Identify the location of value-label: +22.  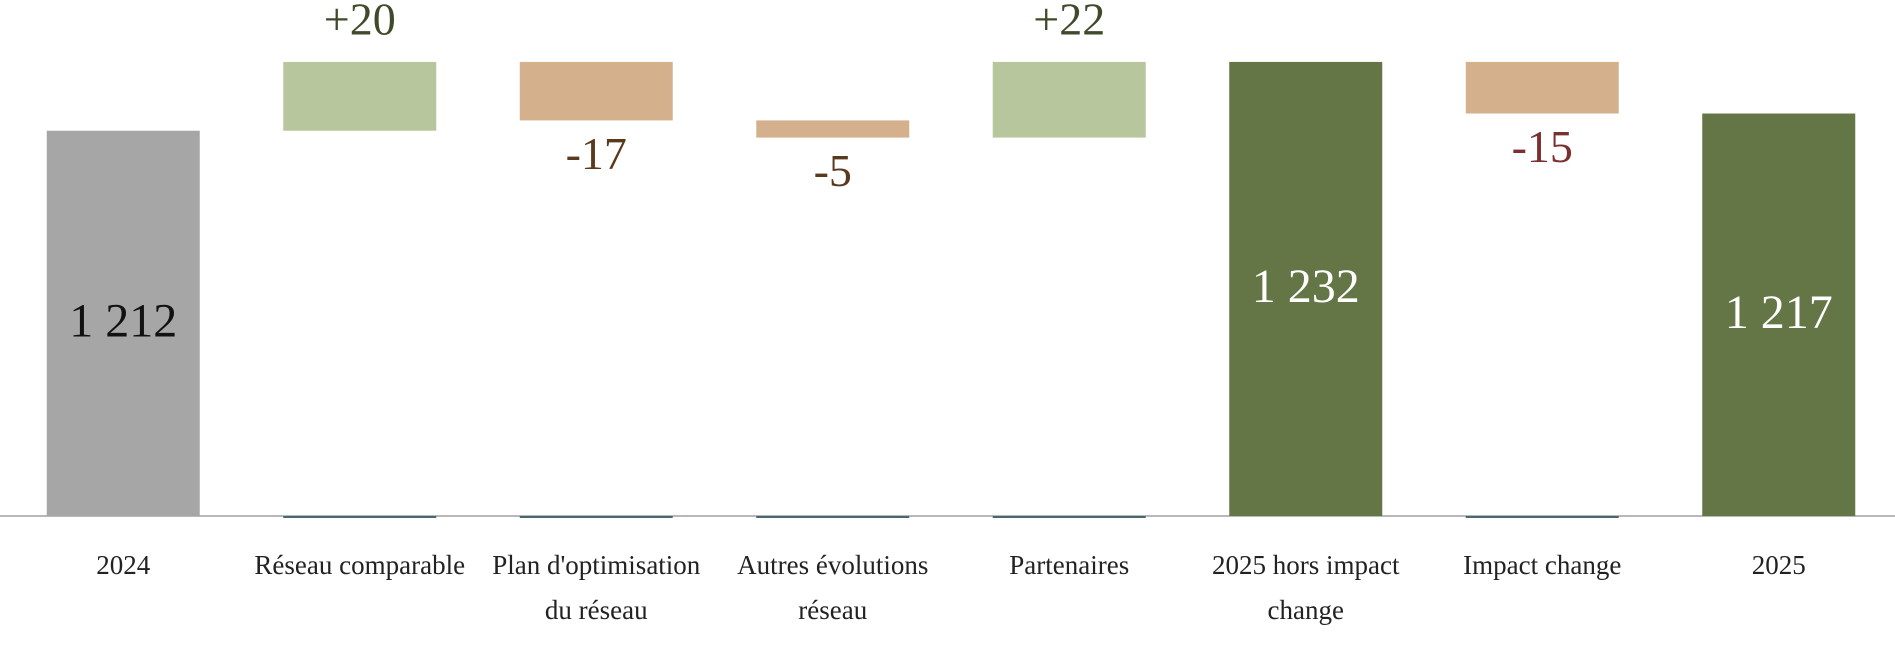
(1069, 22).